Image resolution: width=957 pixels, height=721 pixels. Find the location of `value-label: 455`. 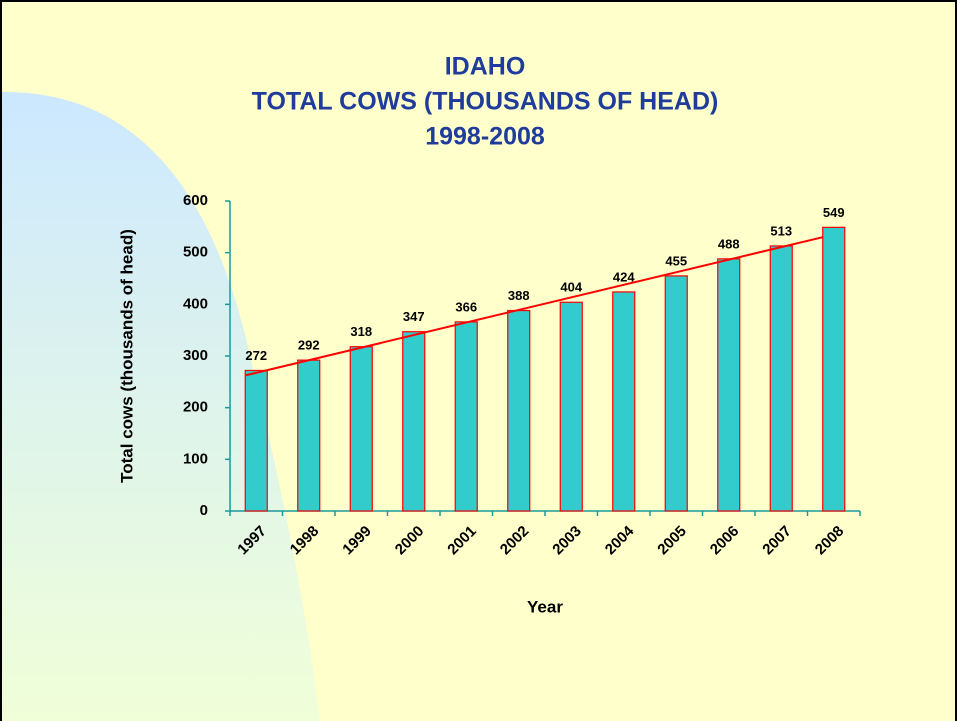

value-label: 455 is located at coordinates (676, 260).